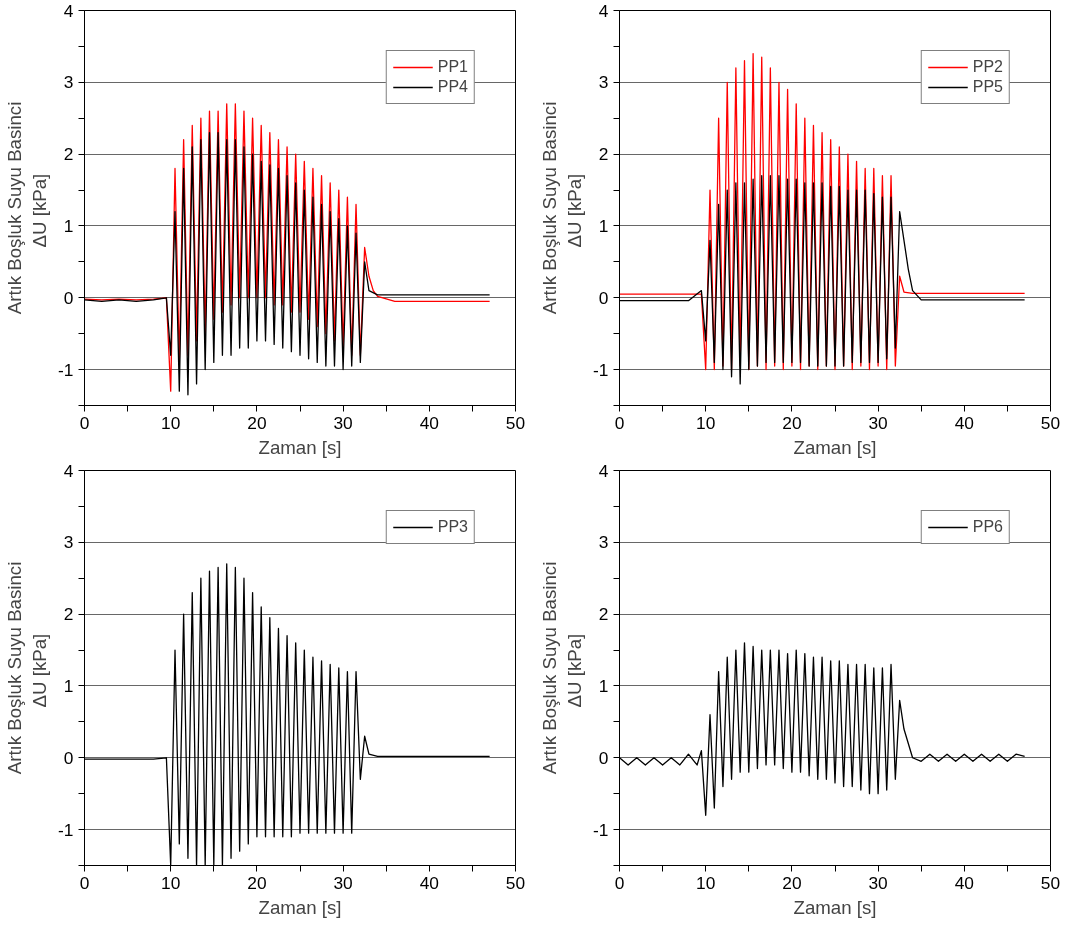 The height and width of the screenshot is (926, 1078). What do you see at coordinates (987, 67) in the screenshot?
I see `legend-label: PP2` at bounding box center [987, 67].